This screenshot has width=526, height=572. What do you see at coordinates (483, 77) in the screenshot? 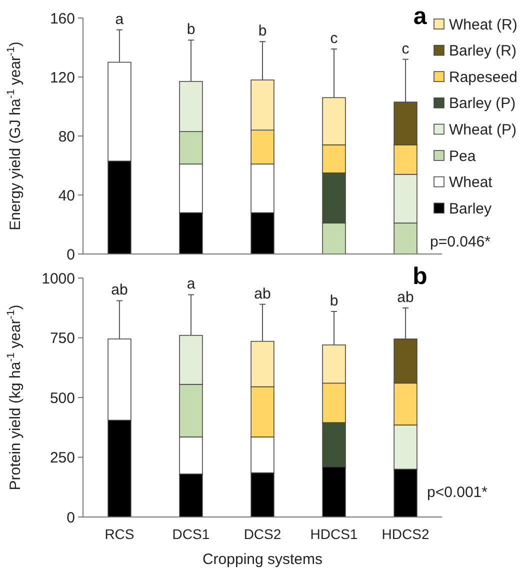
I see `legend-label: Rapeseed` at bounding box center [483, 77].